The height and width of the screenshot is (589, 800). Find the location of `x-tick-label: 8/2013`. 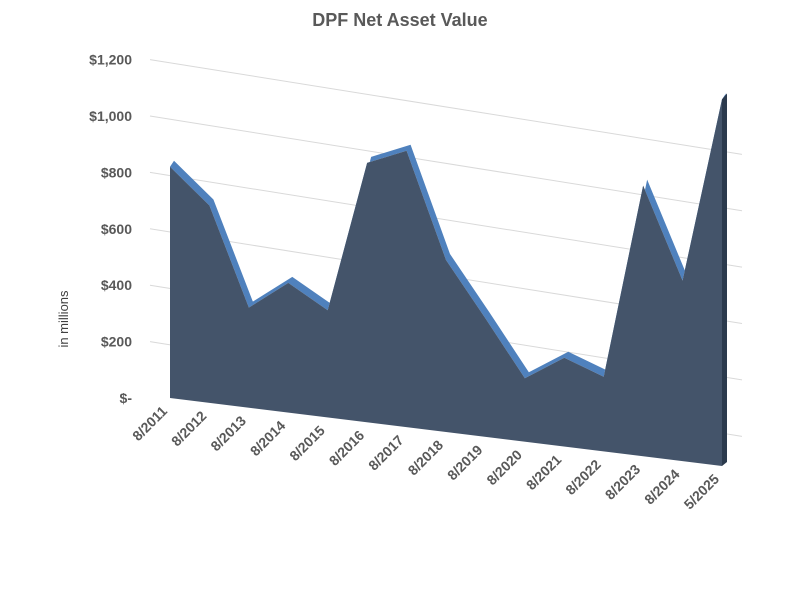

x-tick-label: 8/2013 is located at coordinates (228, 433).